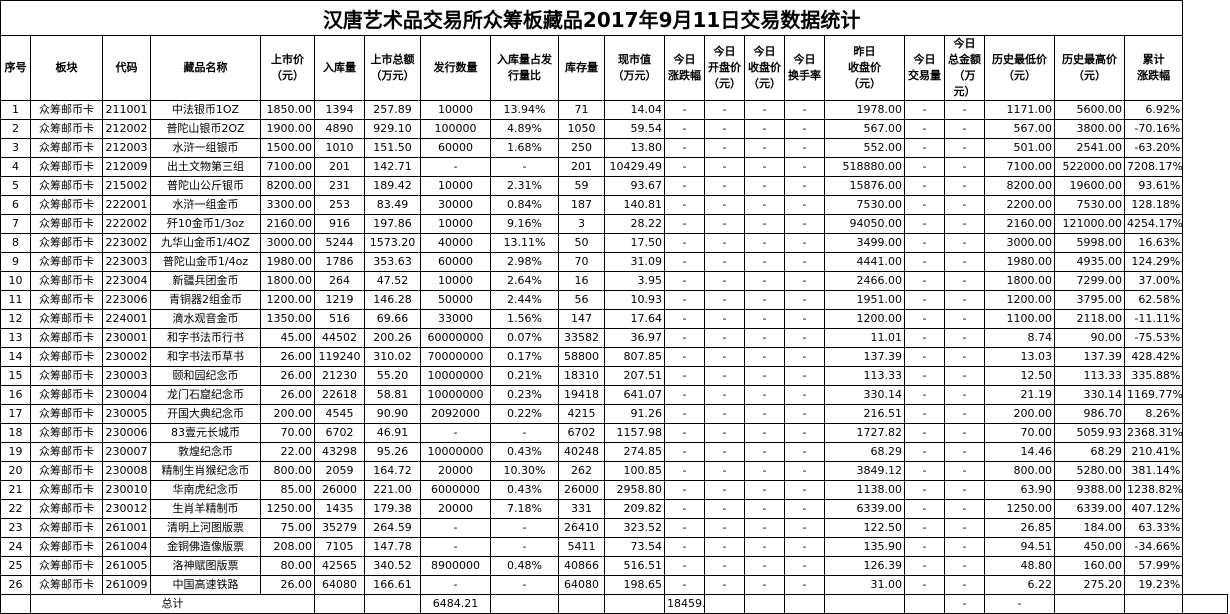 Image resolution: width=1230 pixels, height=614 pixels. I want to click on col-item-name-cell: 清明上河图版票, so click(205, 528).